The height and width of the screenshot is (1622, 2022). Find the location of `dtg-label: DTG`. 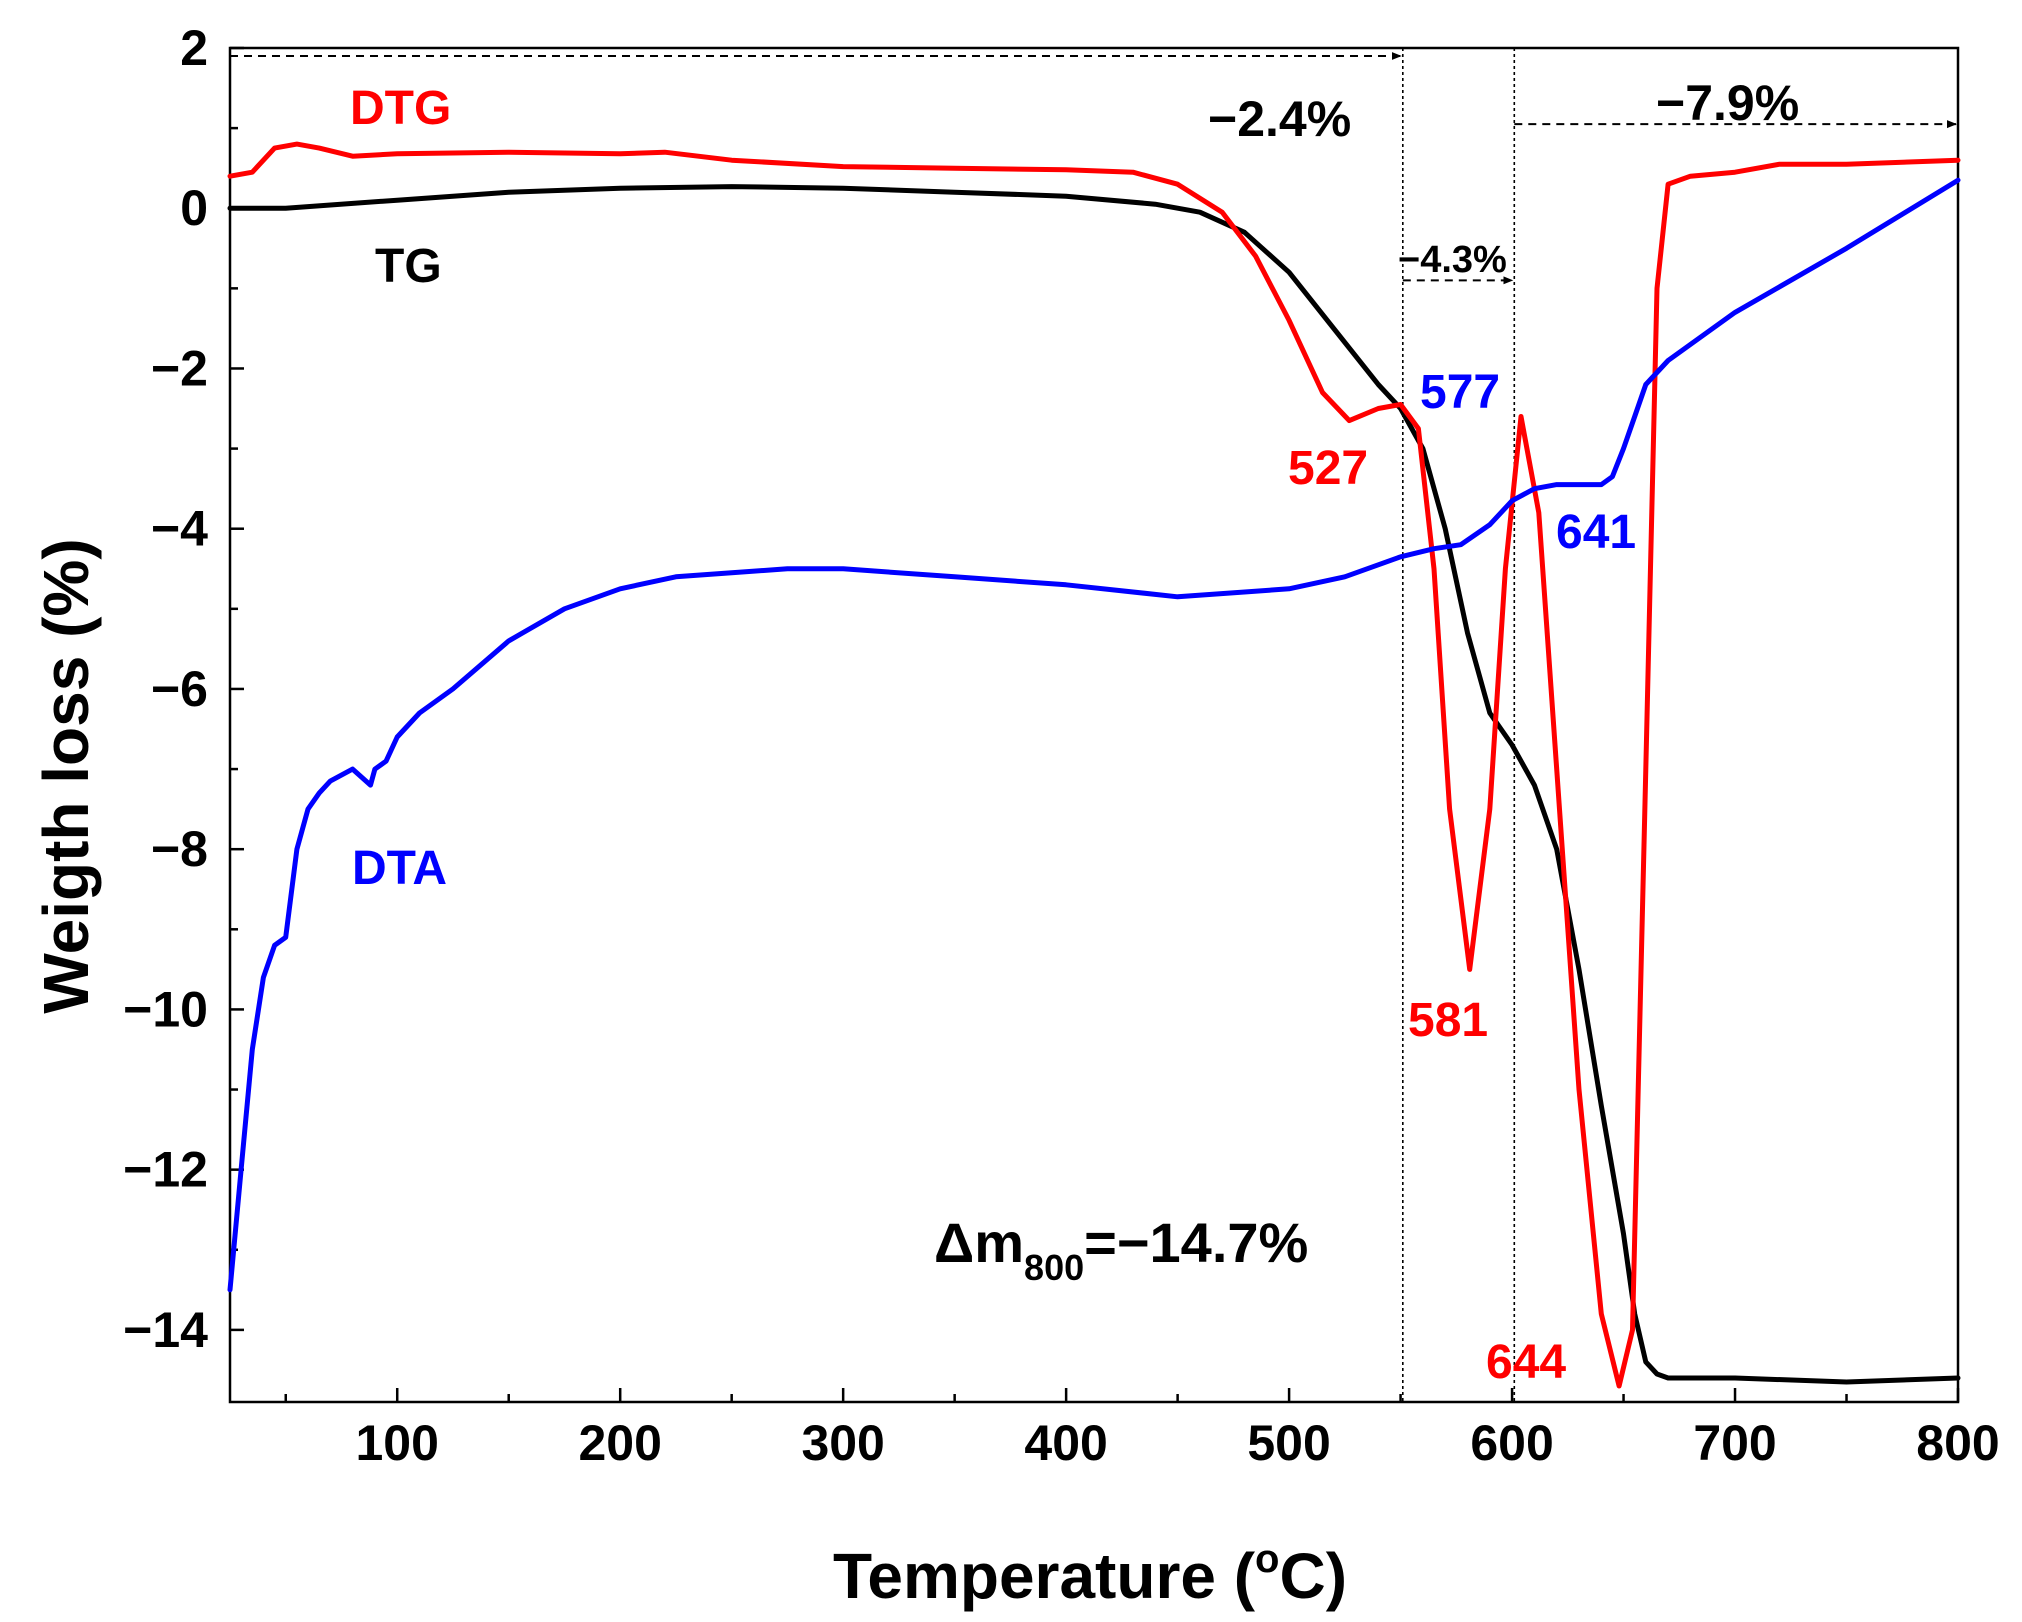

dtg-label: DTG is located at coordinates (400, 108).